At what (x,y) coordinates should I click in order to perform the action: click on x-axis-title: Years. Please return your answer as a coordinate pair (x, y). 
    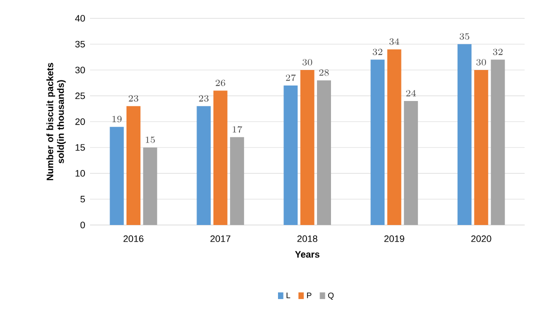
    Looking at the image, I should click on (307, 254).